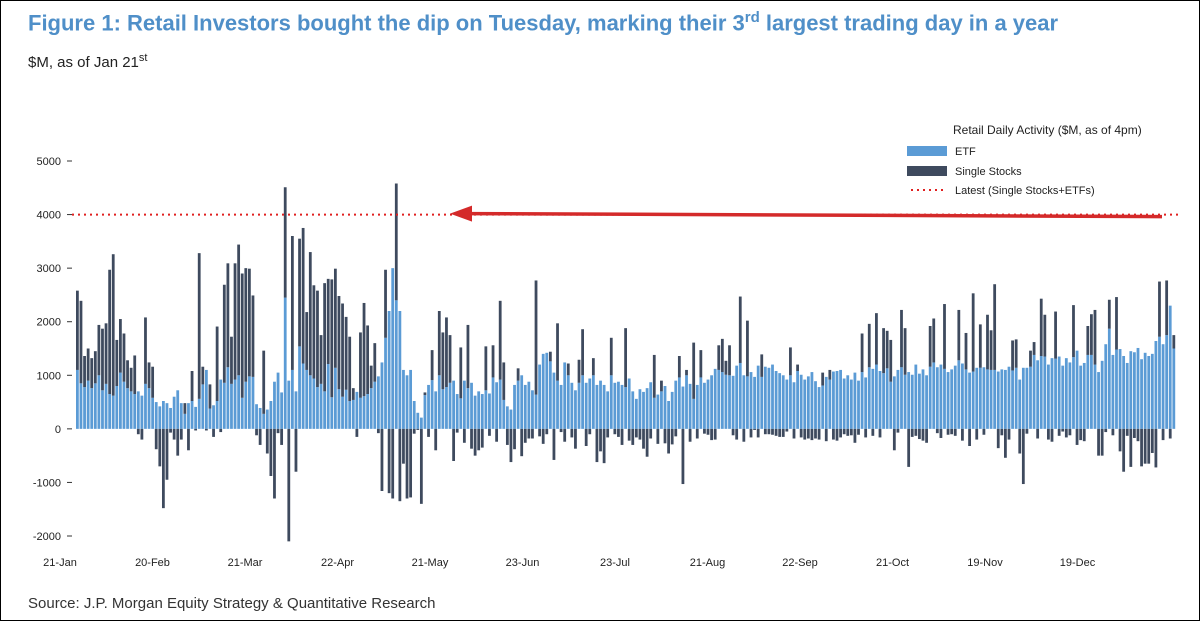 The width and height of the screenshot is (1202, 623). What do you see at coordinates (83, 62) in the screenshot?
I see `figure-subtitle-main: $M, as of Jan 21` at bounding box center [83, 62].